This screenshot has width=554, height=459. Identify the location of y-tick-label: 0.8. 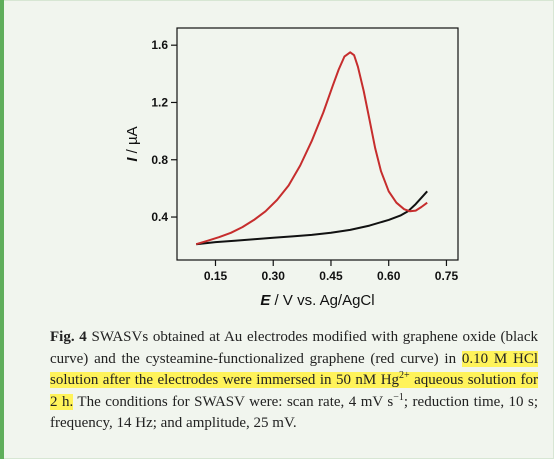
(159, 160).